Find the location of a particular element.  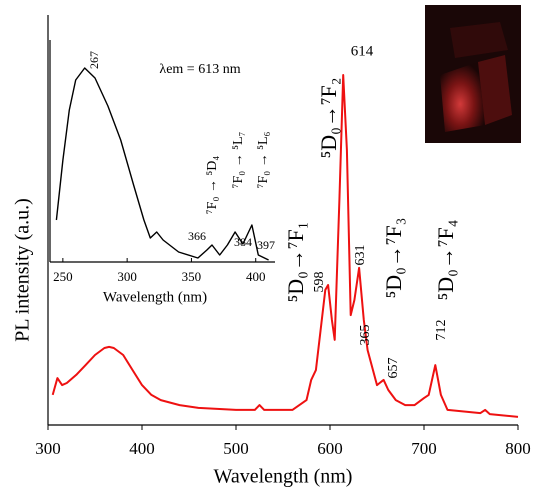

peak-label: 657 is located at coordinates (393, 368).